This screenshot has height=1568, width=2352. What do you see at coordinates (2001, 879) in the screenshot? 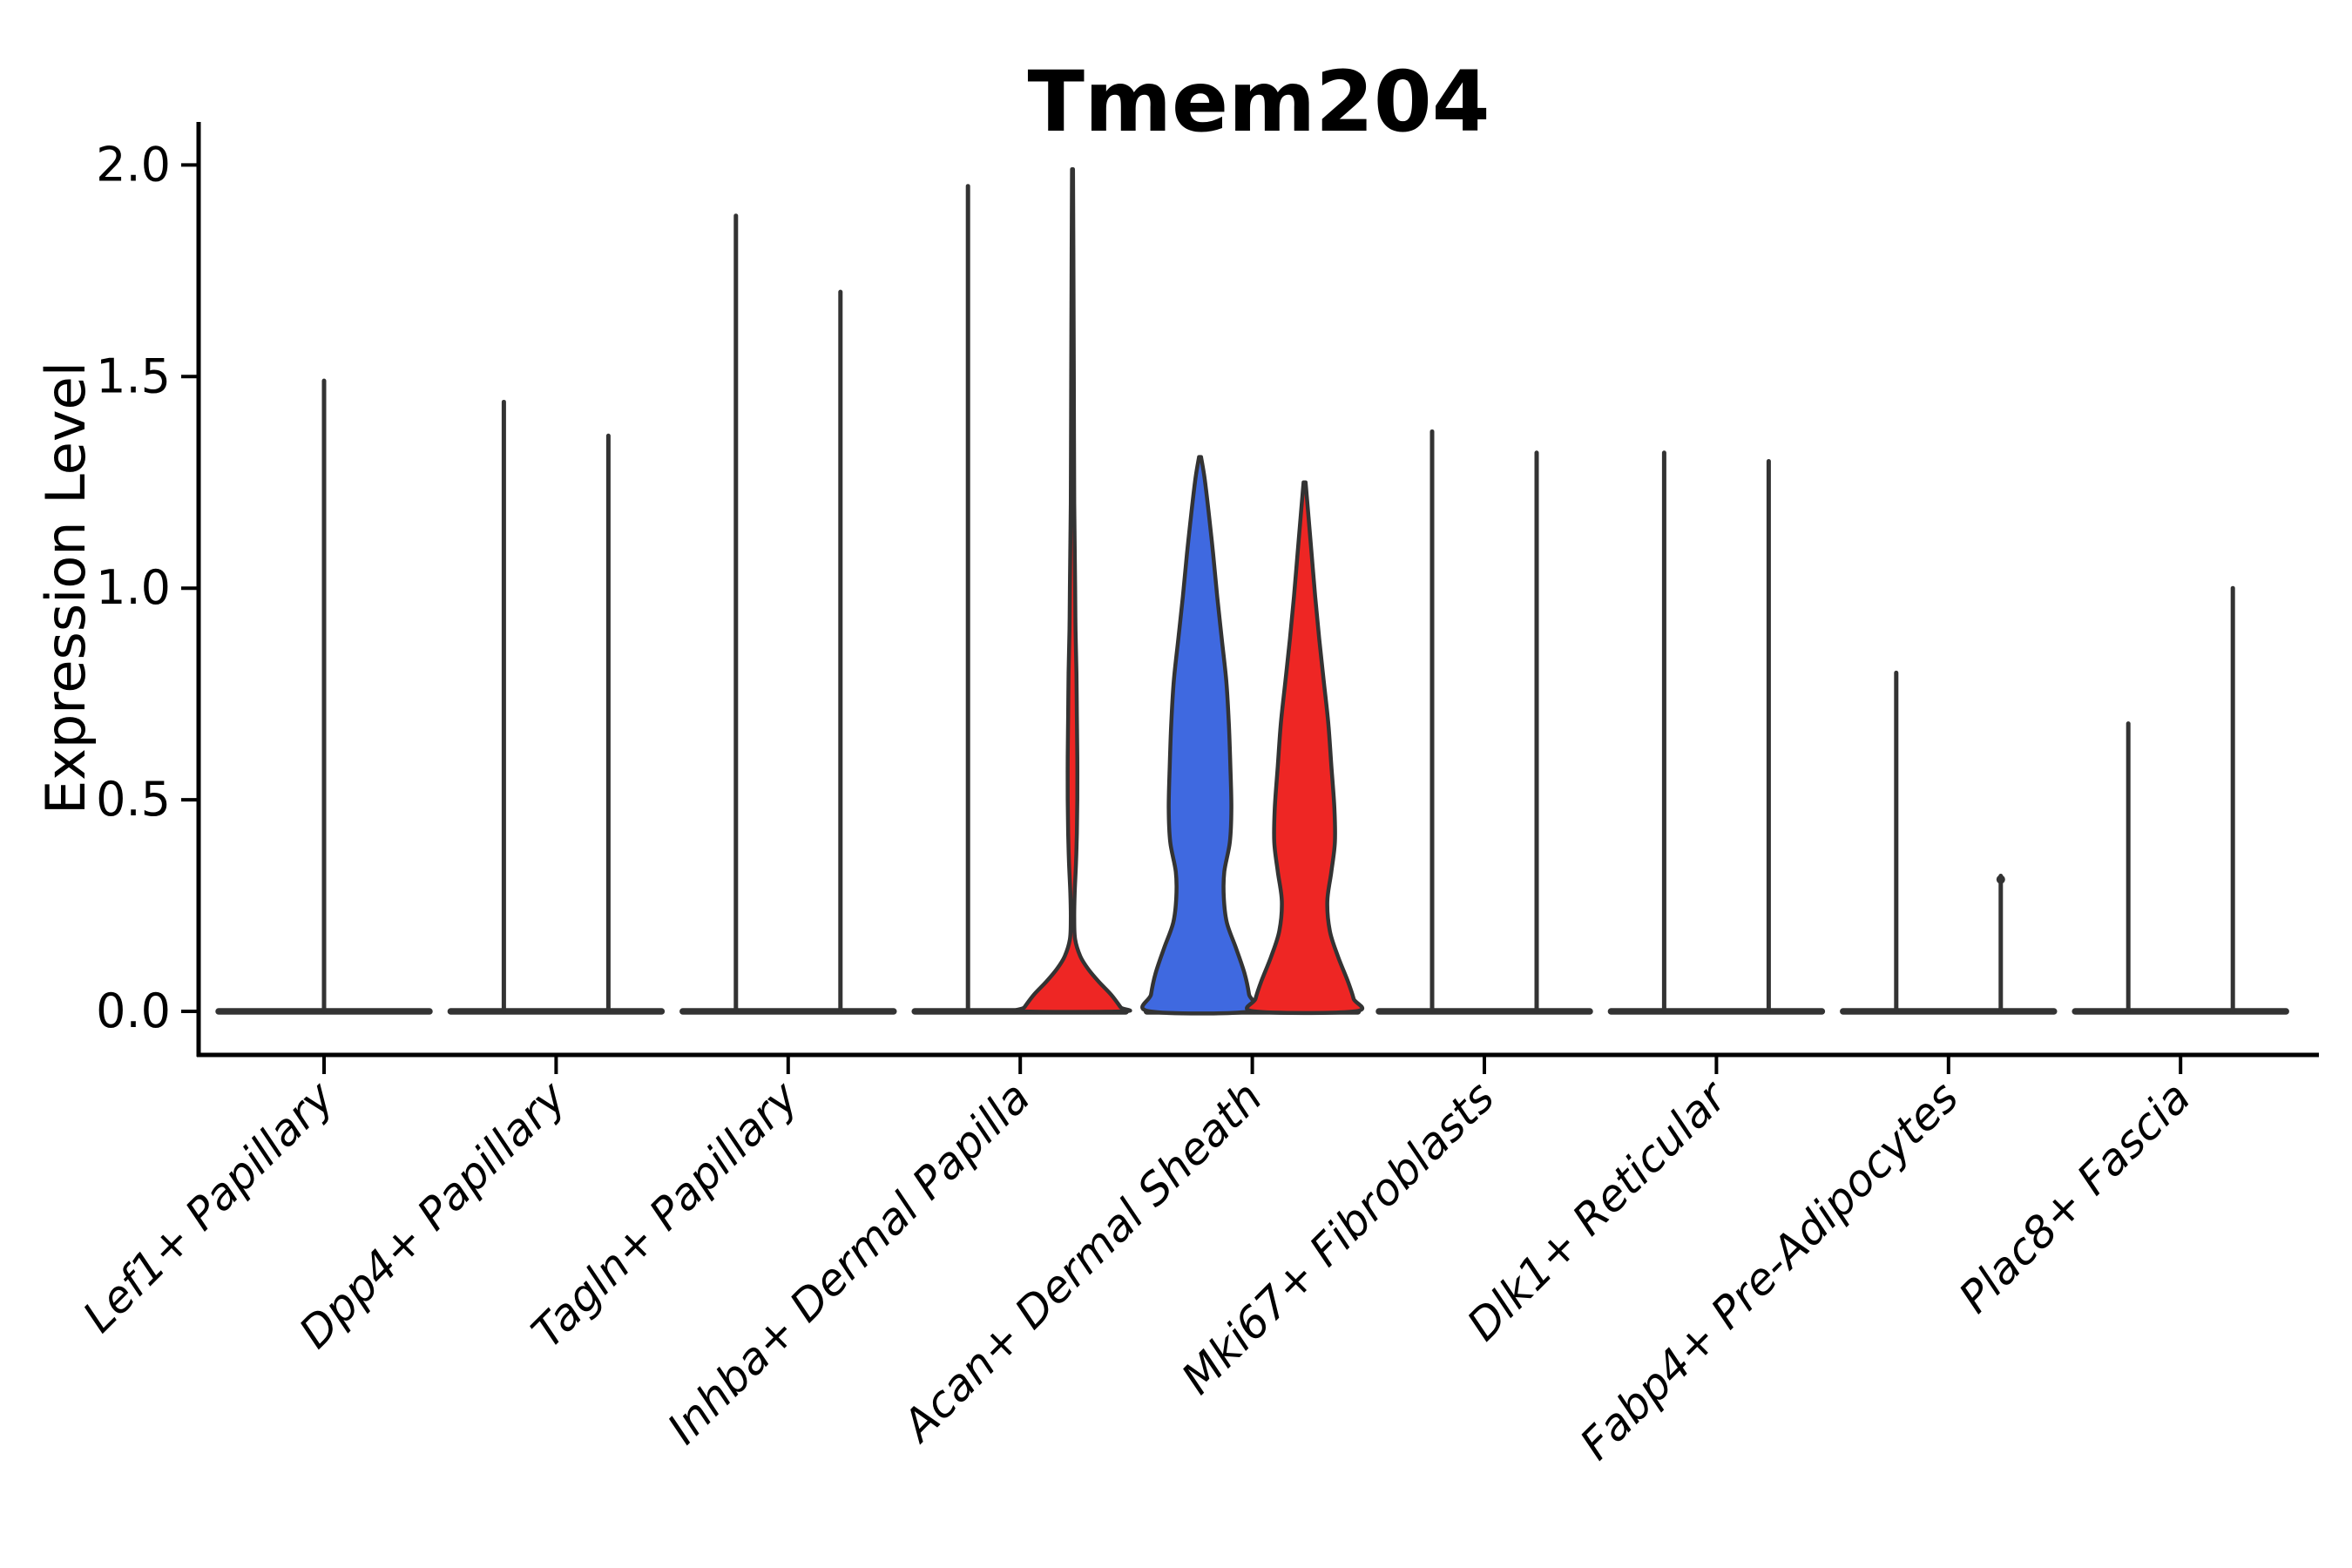
I see `violin-spike-knob` at bounding box center [2001, 879].